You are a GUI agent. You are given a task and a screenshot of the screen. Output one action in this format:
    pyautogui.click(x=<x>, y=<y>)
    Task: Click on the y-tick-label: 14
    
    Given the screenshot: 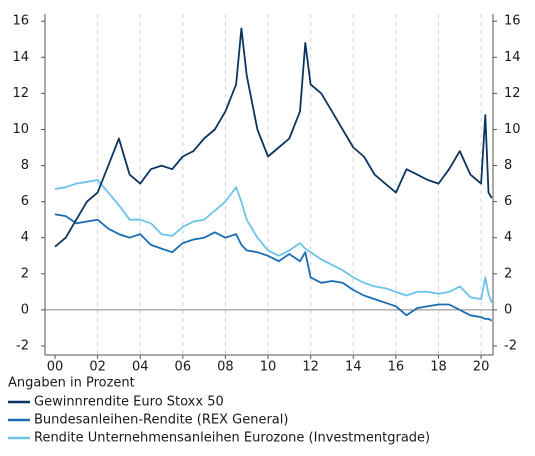 What is the action you would take?
    pyautogui.click(x=20, y=57)
    